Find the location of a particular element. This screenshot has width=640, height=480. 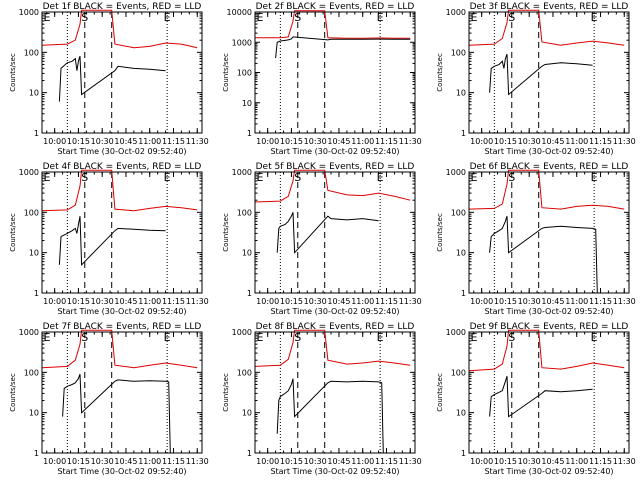

chart-title: Det 8f BLACK = Events, RED = LLD is located at coordinates (335, 327).